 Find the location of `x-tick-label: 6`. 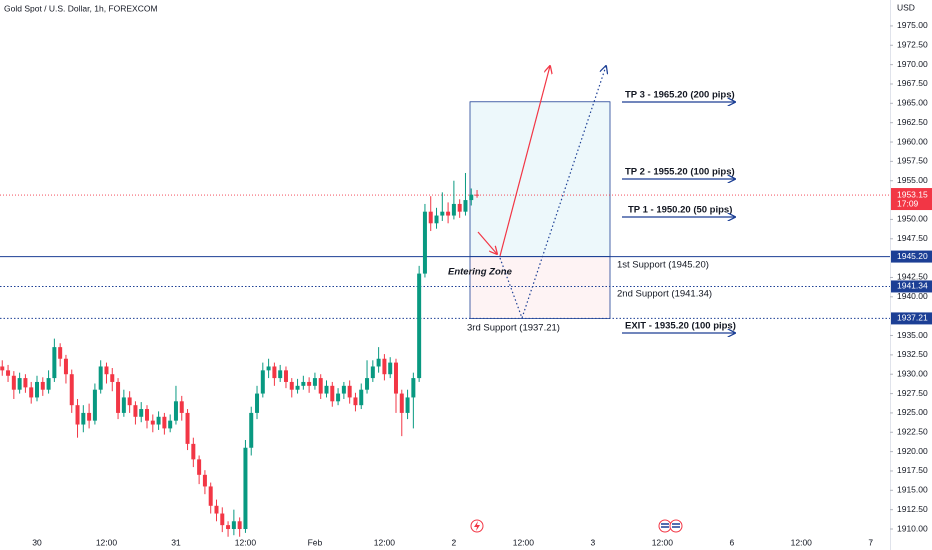

x-tick-label: 6 is located at coordinates (731, 542).